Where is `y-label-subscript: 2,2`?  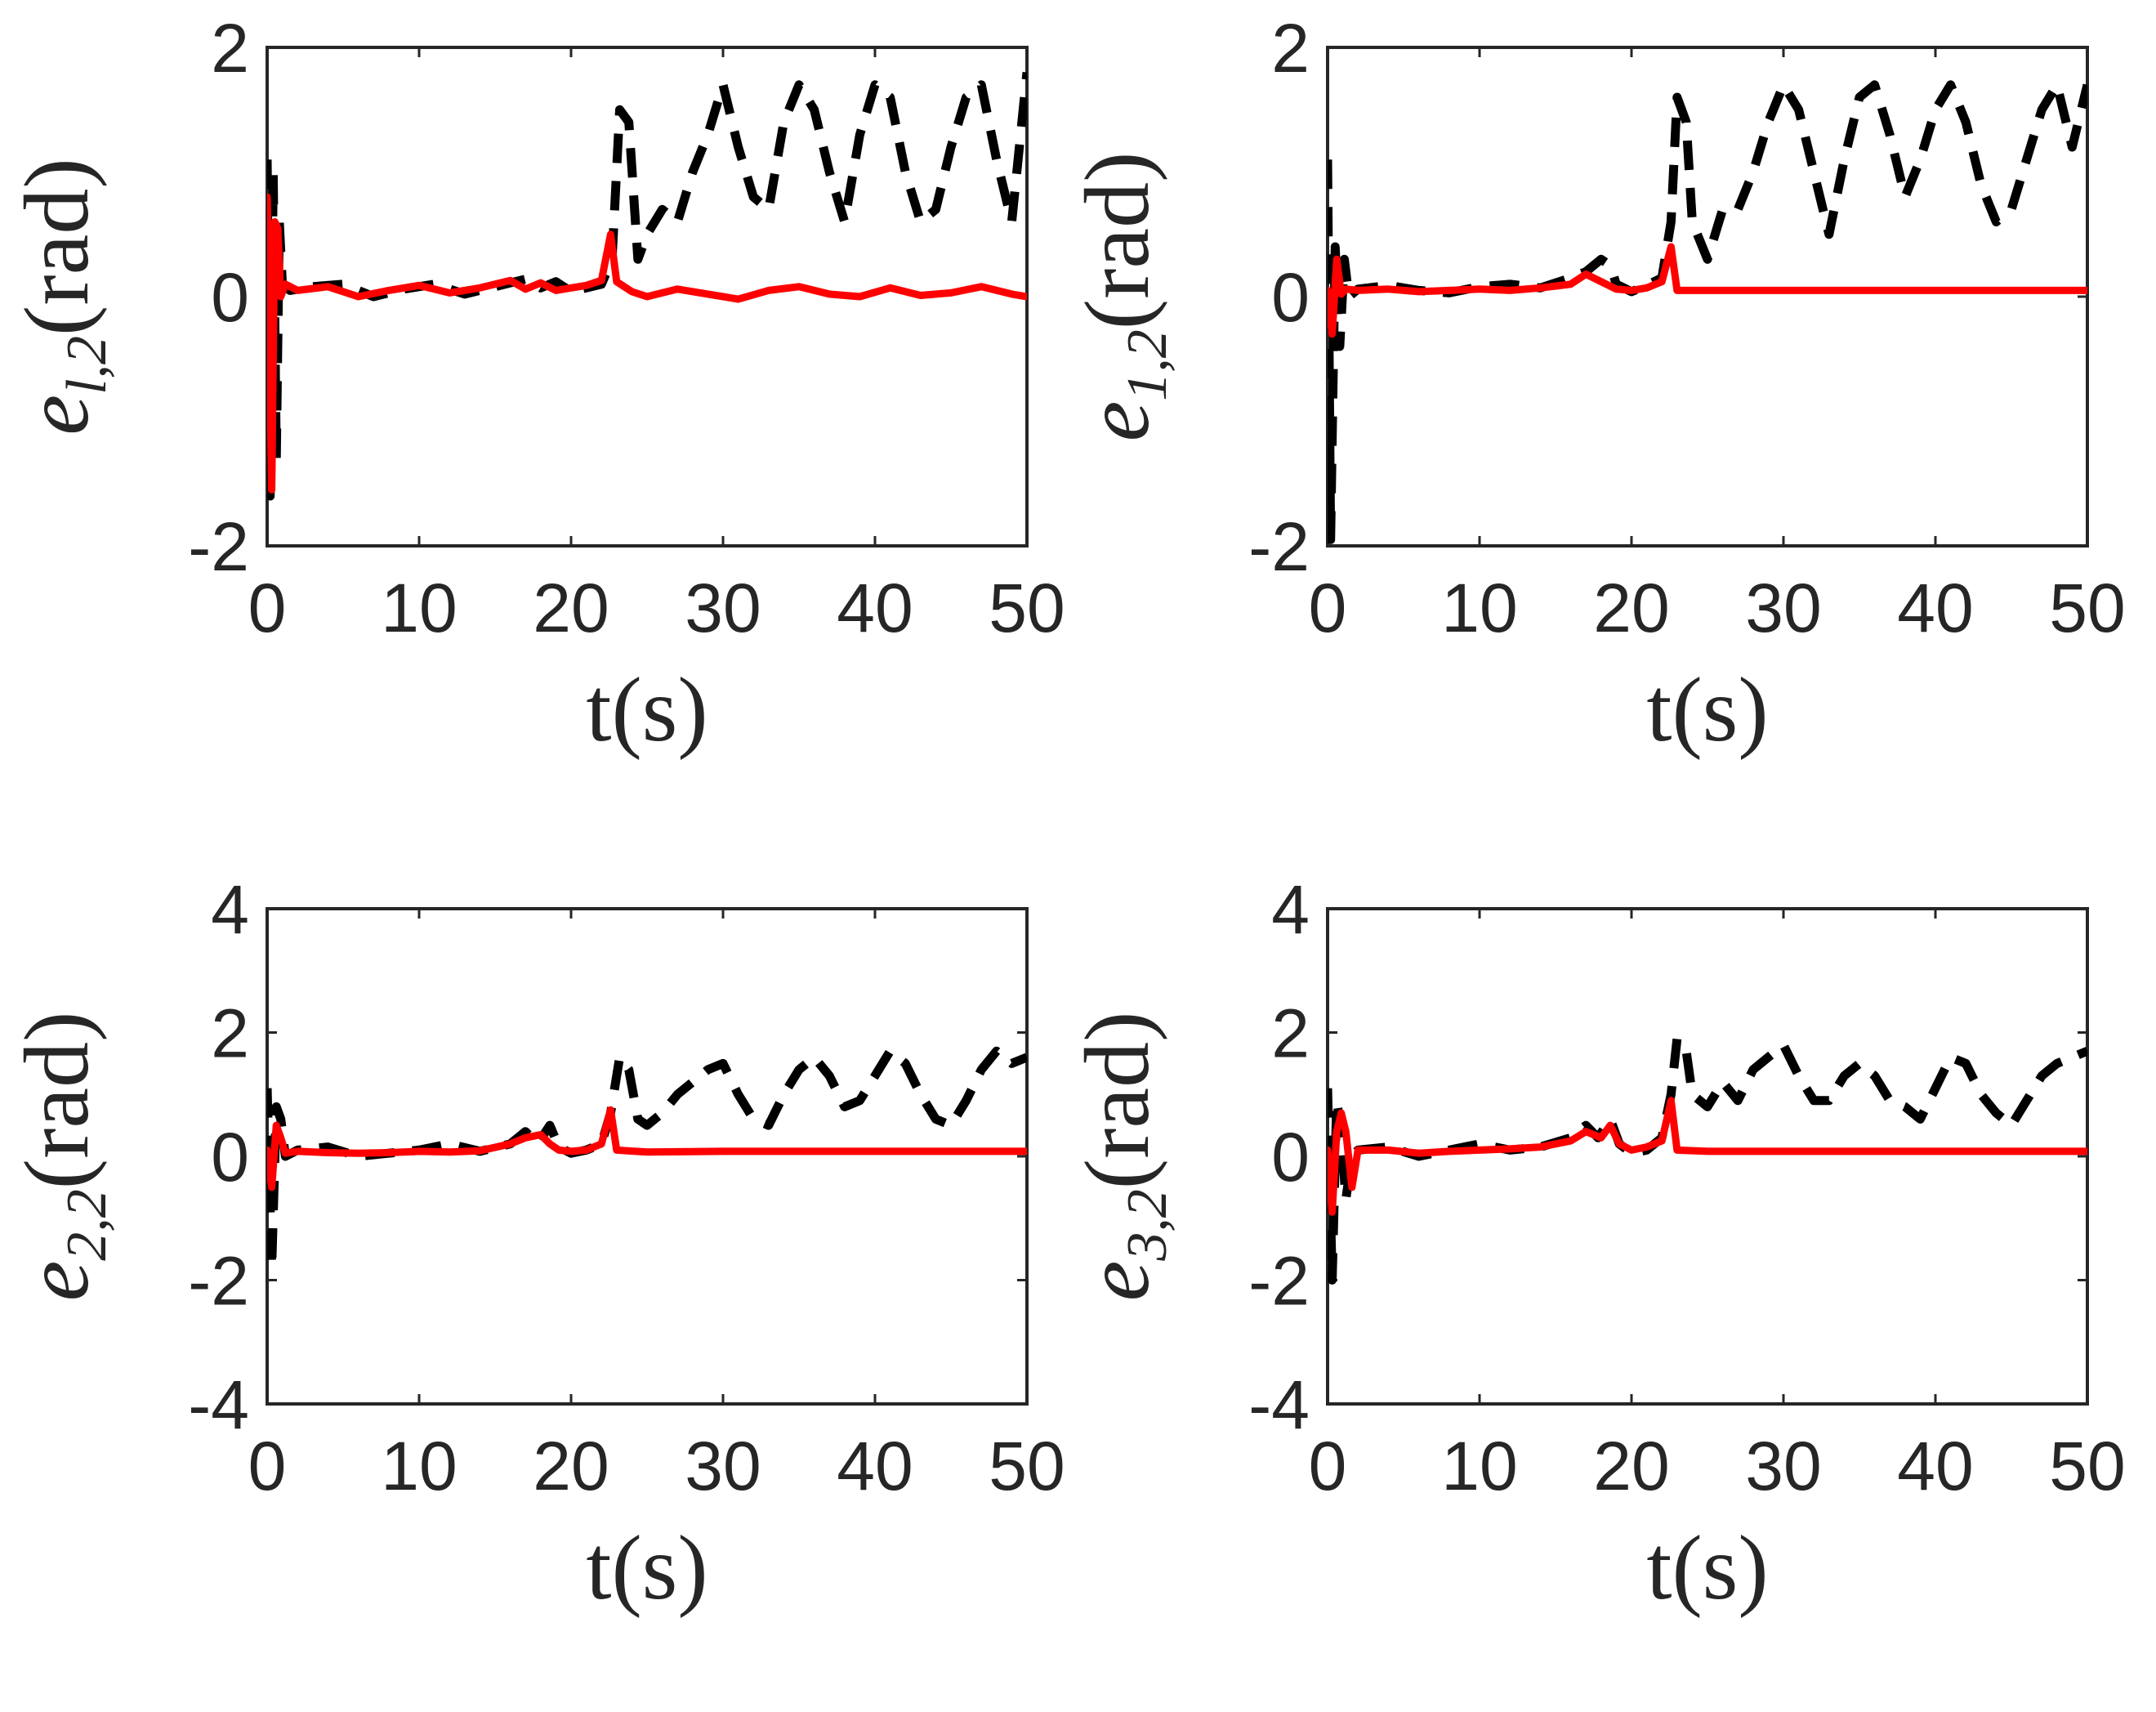 y-label-subscript: 2,2 is located at coordinates (87, 1225).